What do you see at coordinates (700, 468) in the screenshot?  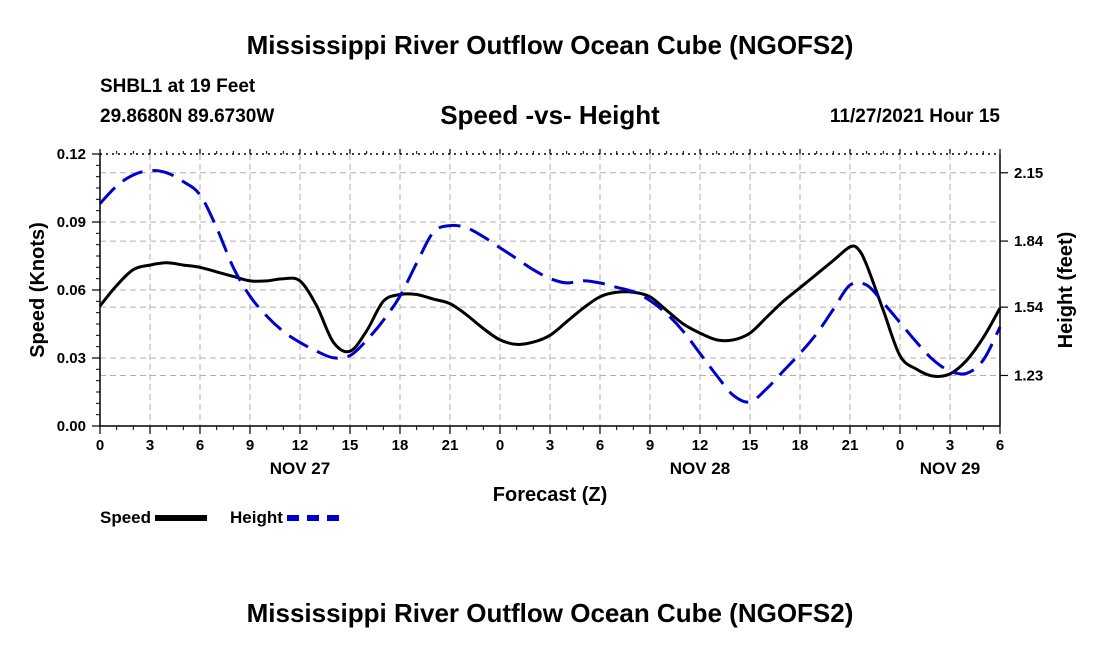 I see `date-label: NOV 28` at bounding box center [700, 468].